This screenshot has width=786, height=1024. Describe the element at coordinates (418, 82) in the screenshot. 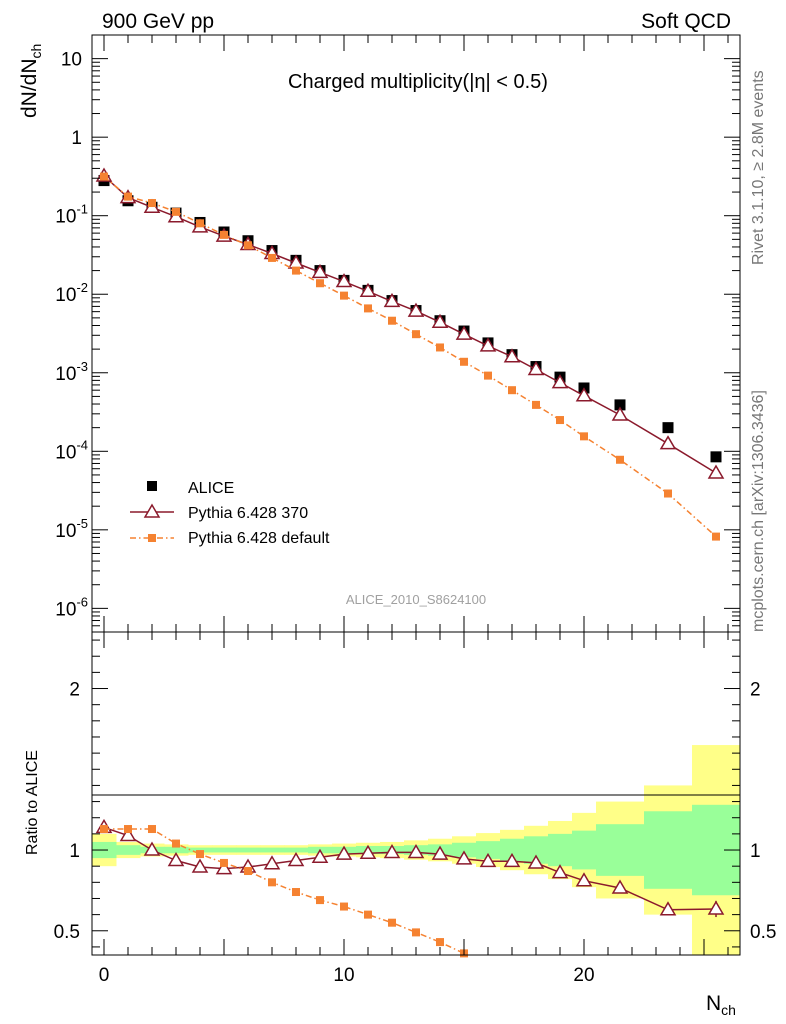

I see `chart-title: Charged multiplicity(|η| < 0.5)` at that location.